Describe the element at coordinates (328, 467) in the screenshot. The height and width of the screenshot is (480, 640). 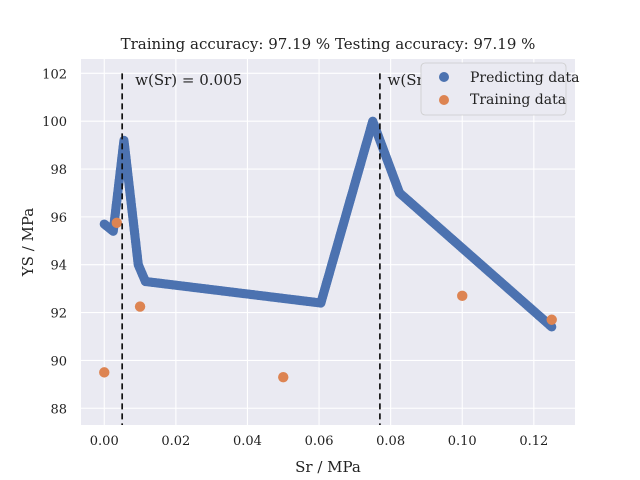
I see `x-axis-label: Sr / MPa` at that location.